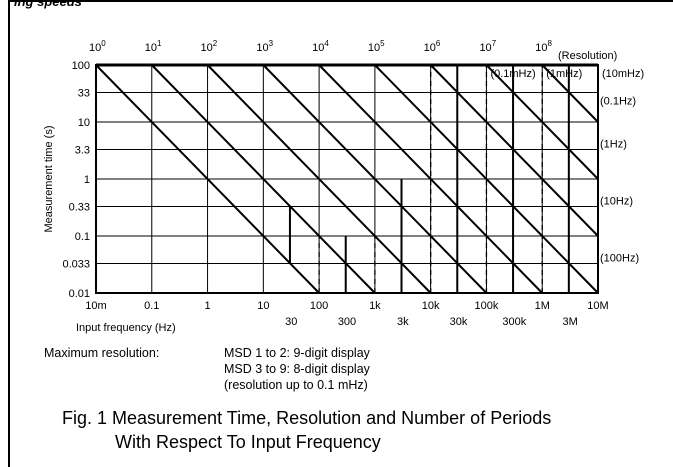  I want to click on y-tick-label: 10, so click(84, 123).